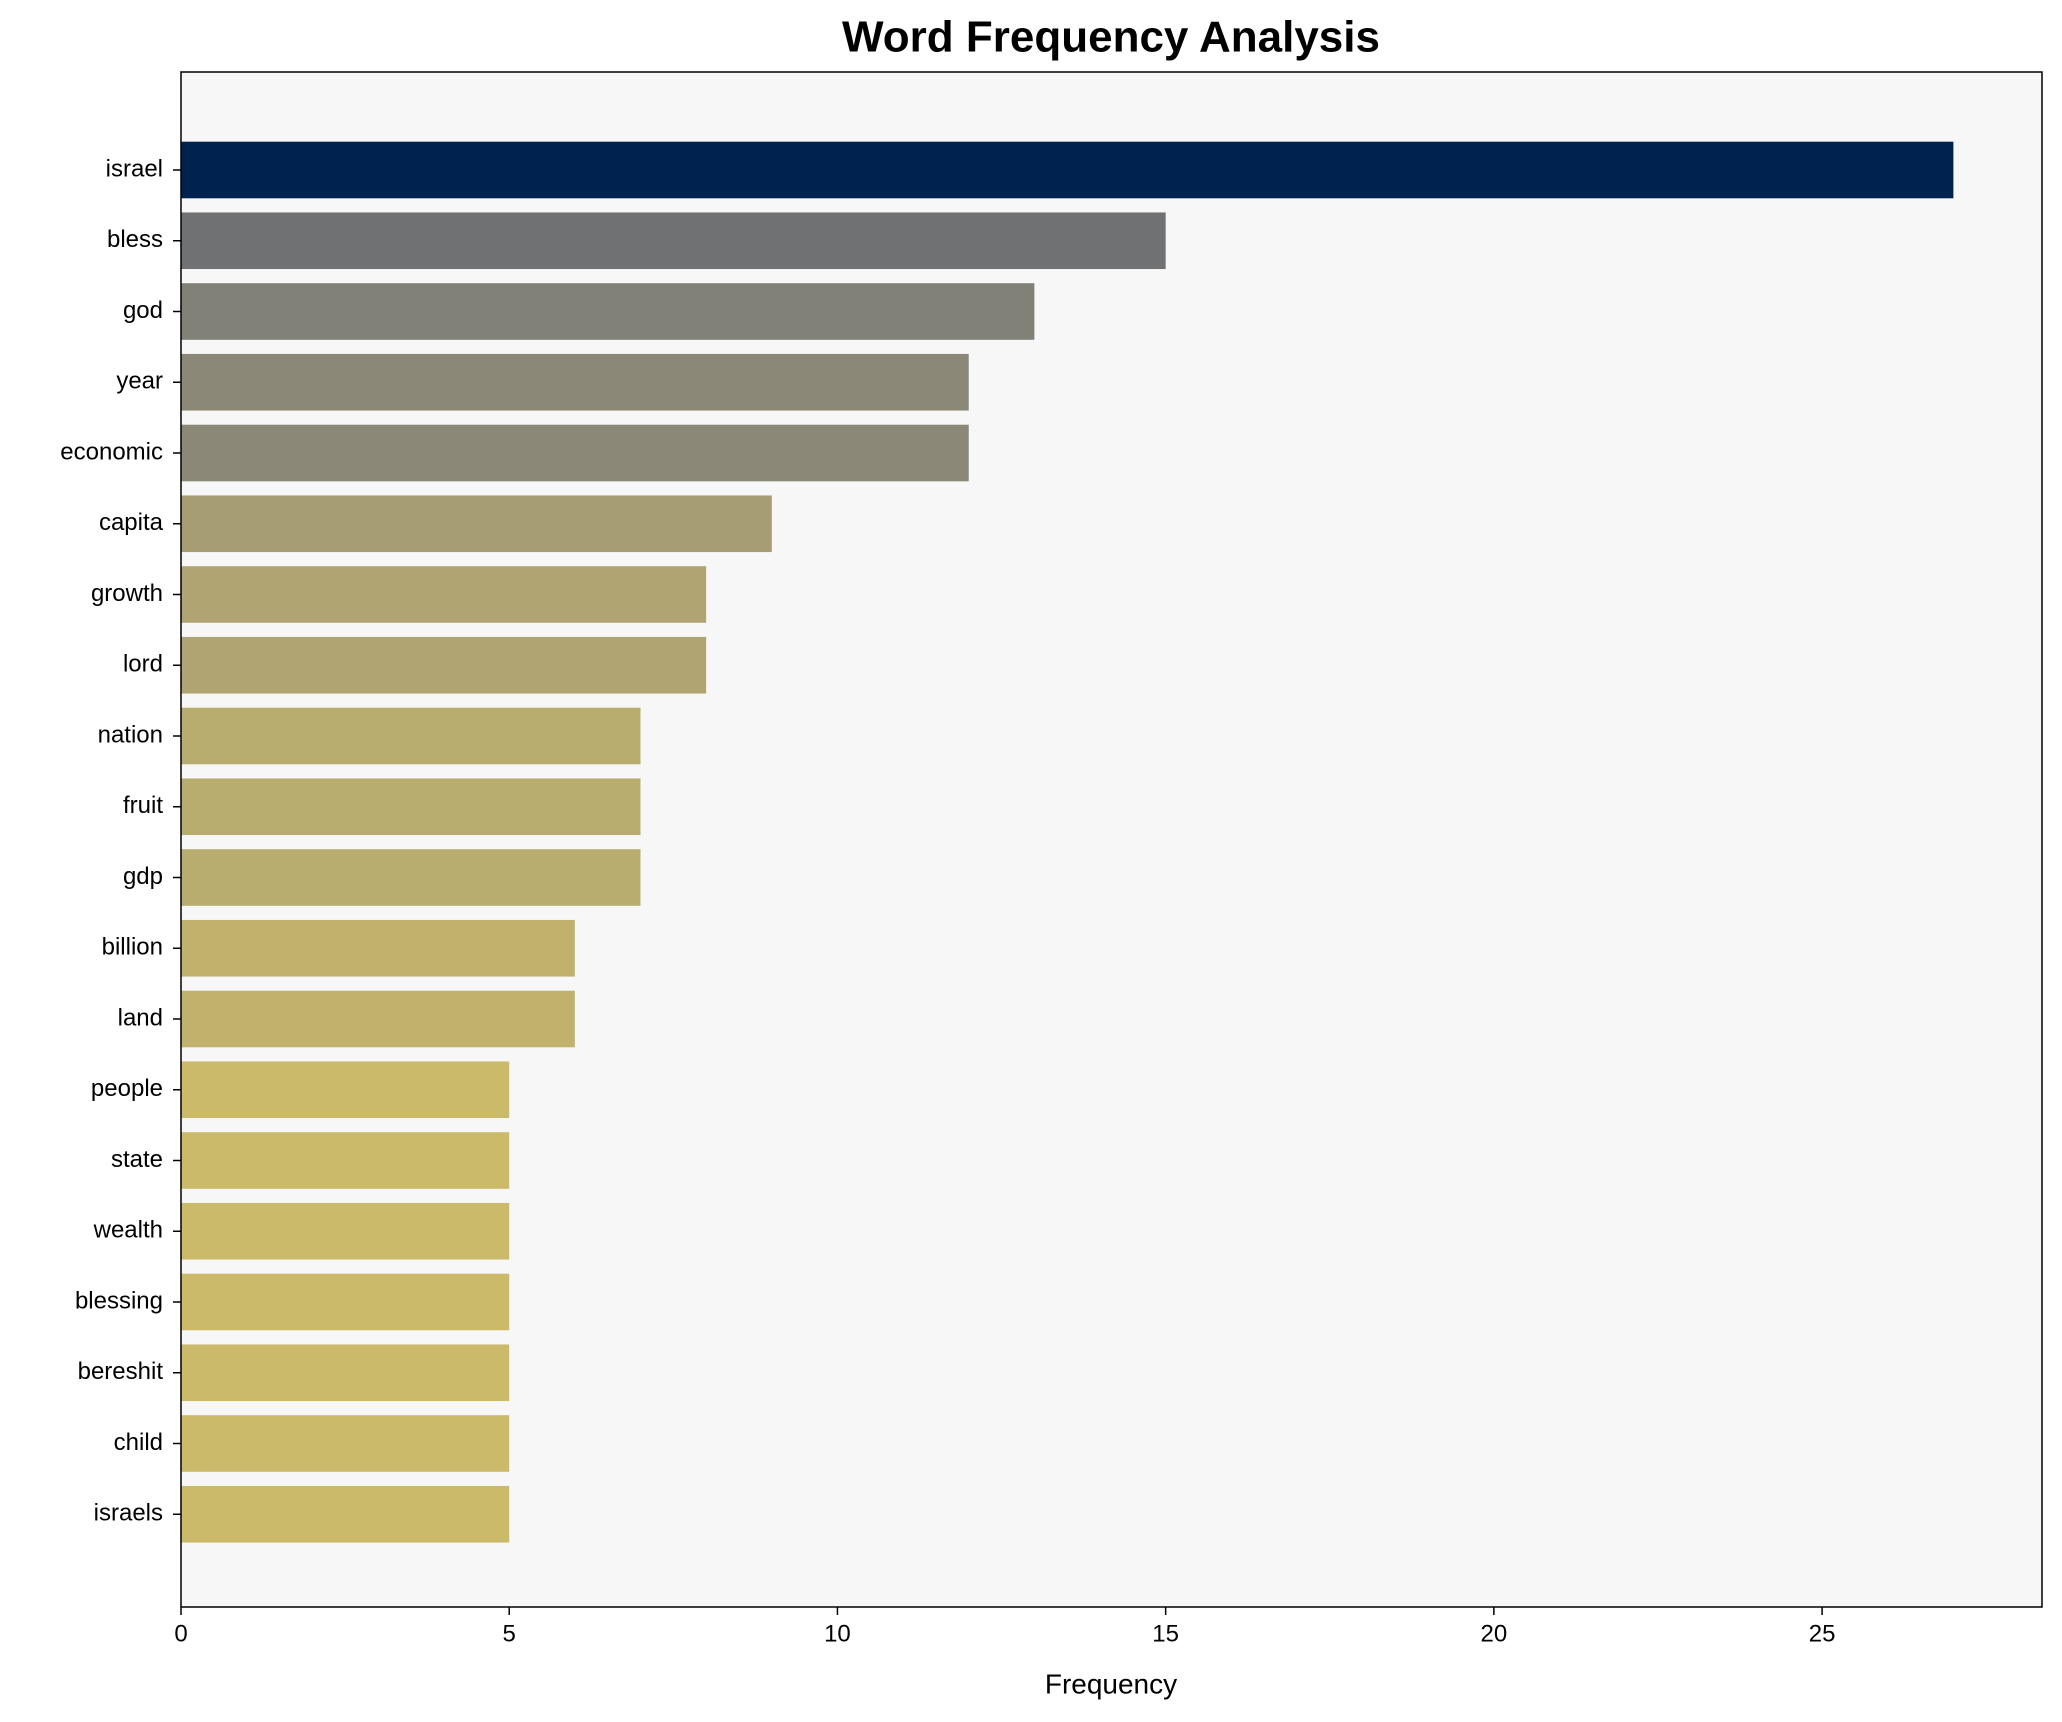 The image size is (2062, 1722). I want to click on y-tick-label: year, so click(139, 381).